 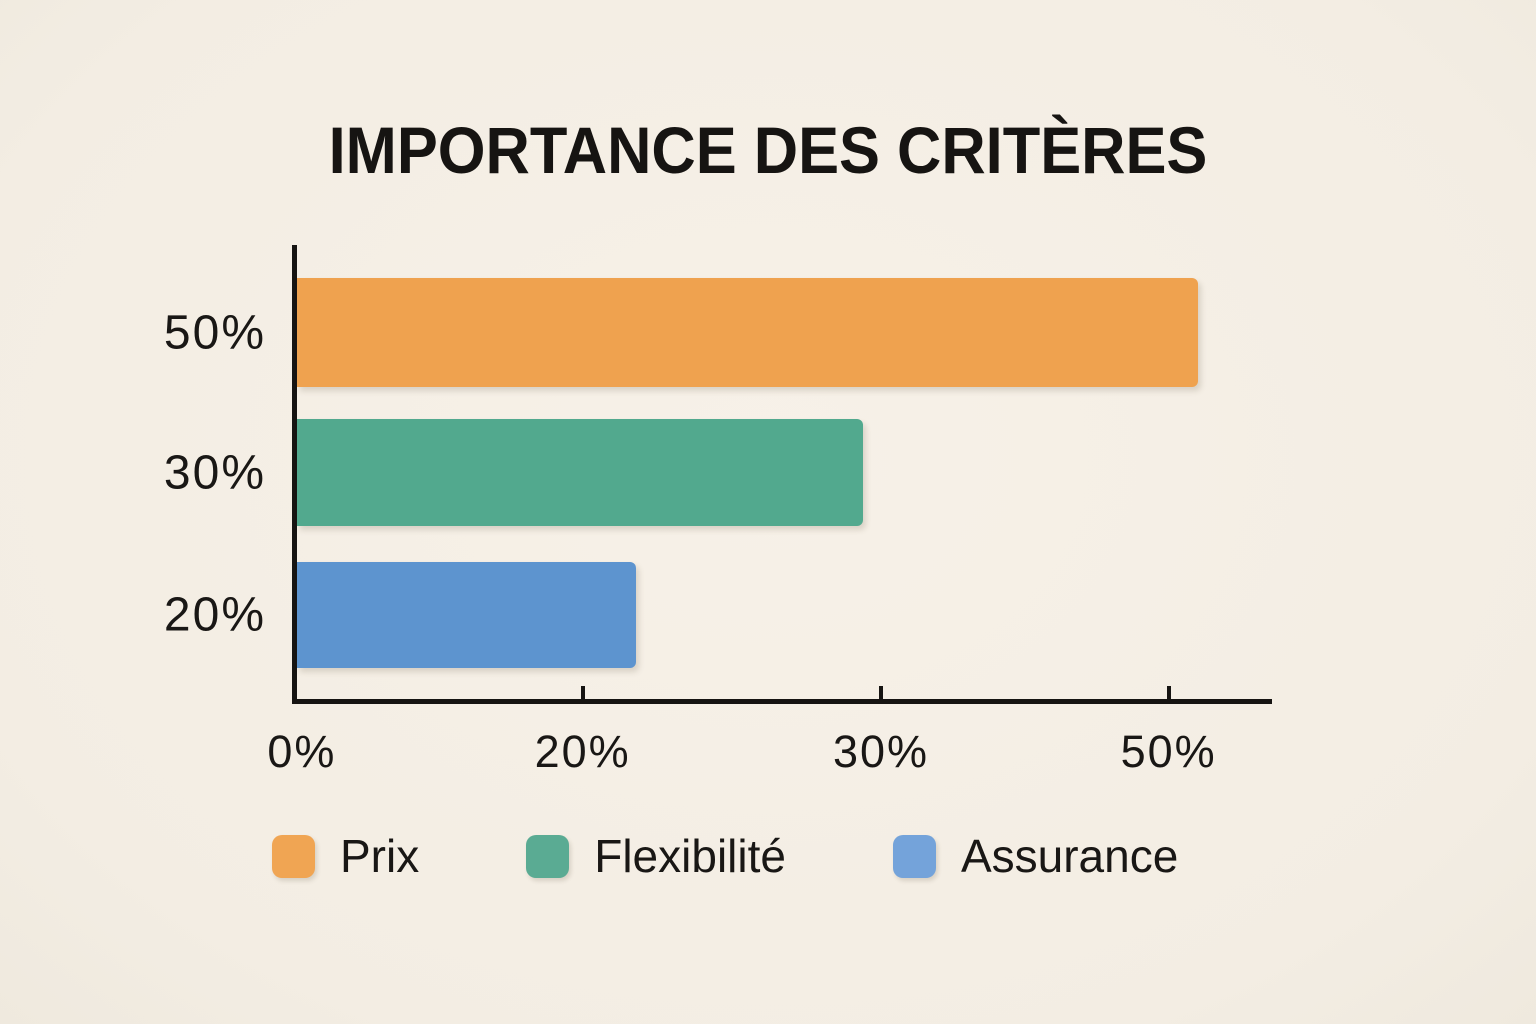 I want to click on legend-item-assurance: Assurance, so click(x=1035, y=856).